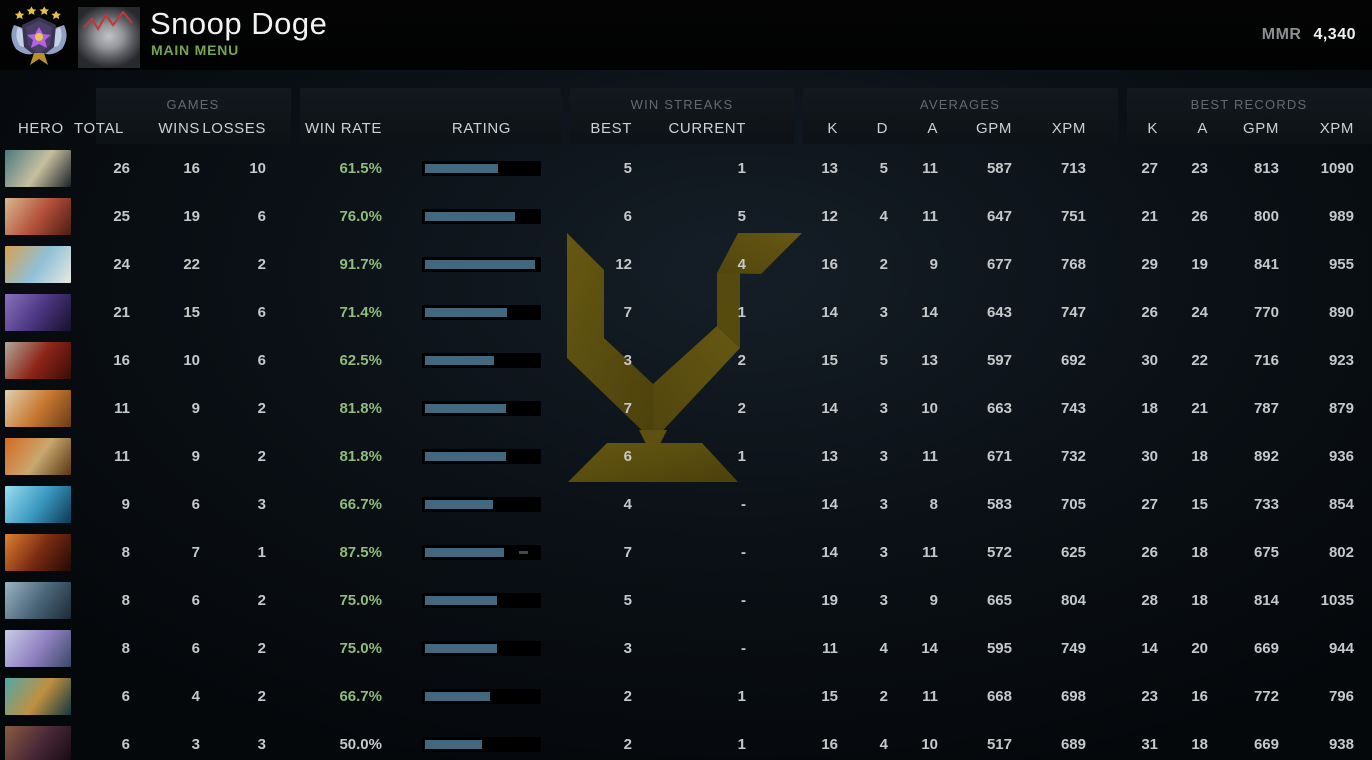 This screenshot has width=1372, height=760. I want to click on column-header-rec-k: K, so click(1152, 128).